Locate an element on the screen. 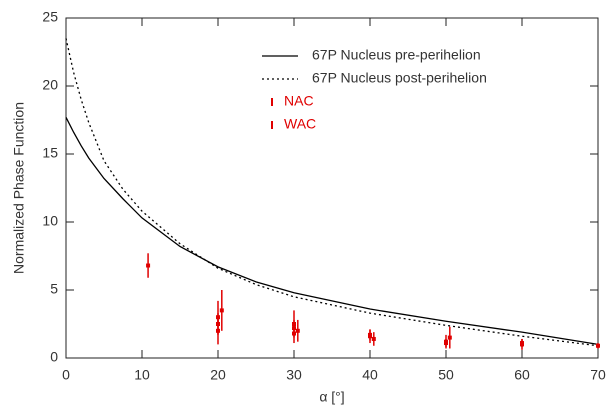 The height and width of the screenshot is (410, 613). y-tick-label: 20 is located at coordinates (50, 85).